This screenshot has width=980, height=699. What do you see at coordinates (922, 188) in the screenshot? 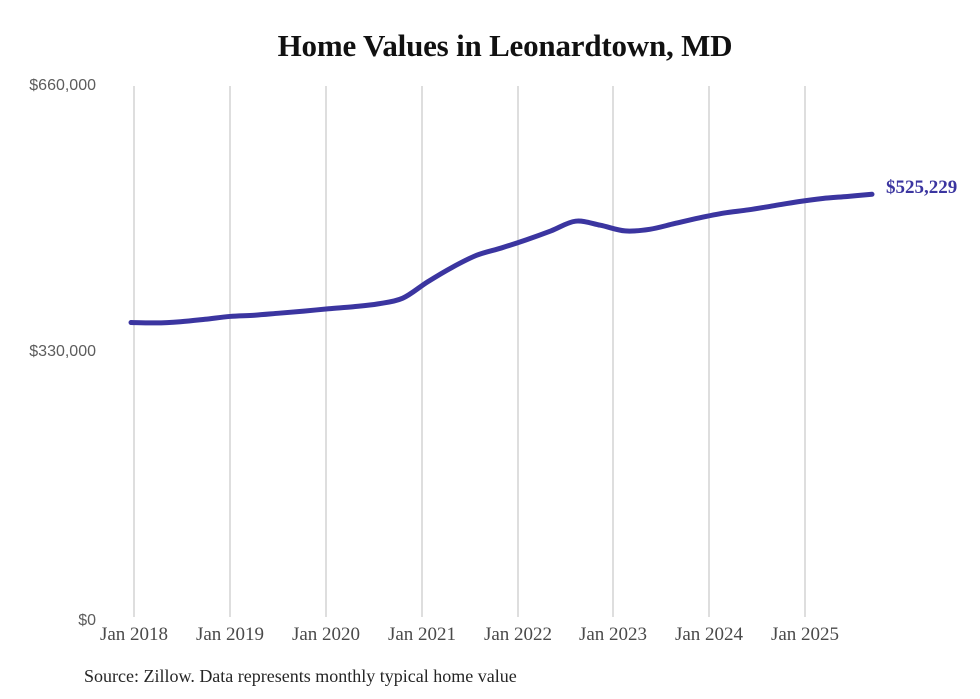
I see `end-value-annotation: $525,229` at bounding box center [922, 188].